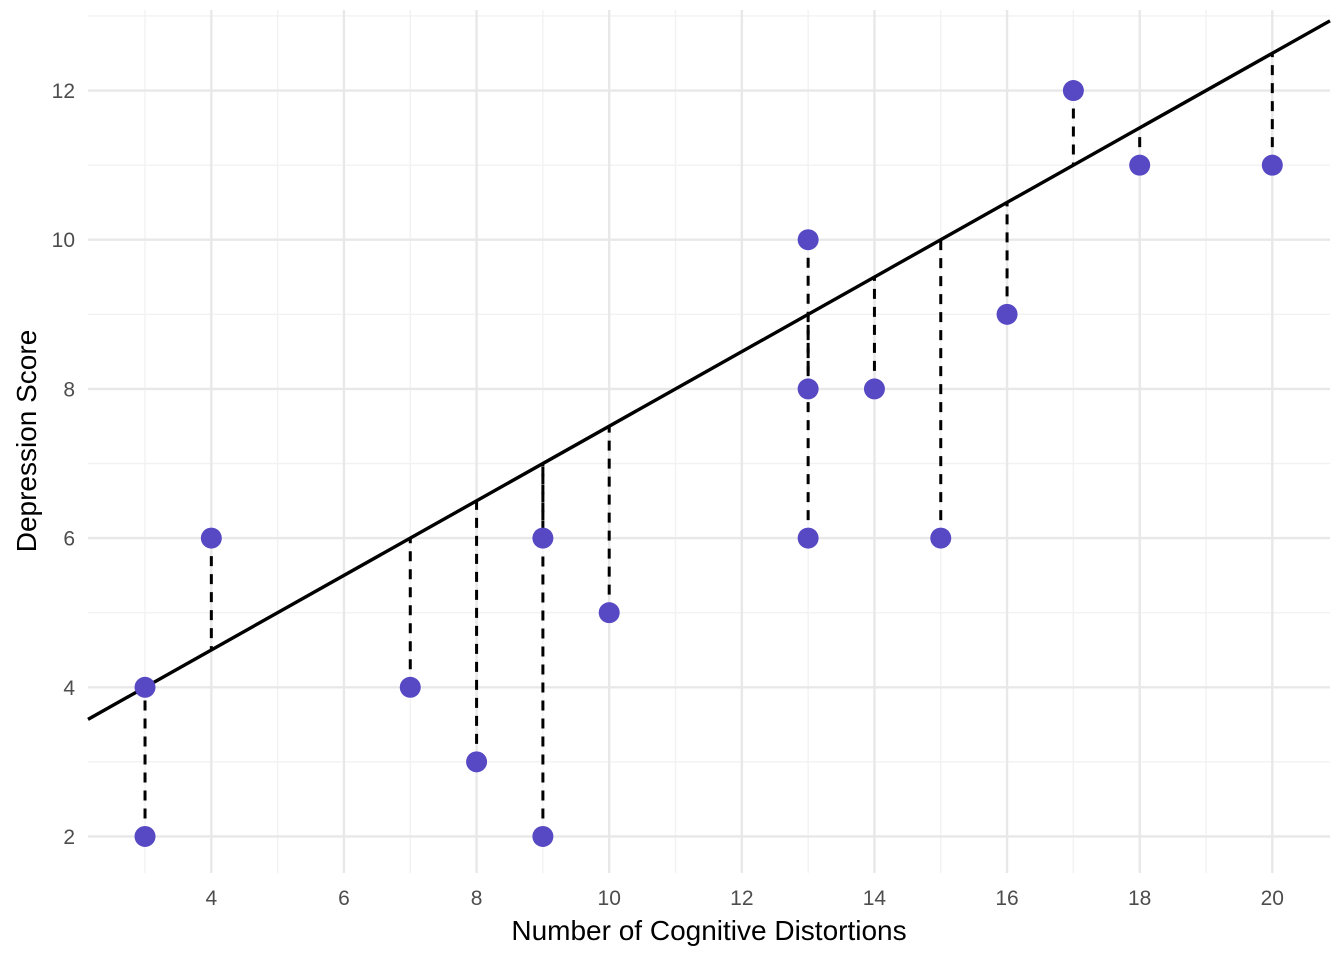 The image size is (1344, 960). Describe the element at coordinates (69, 389) in the screenshot. I see `y-tick-label: 8` at that location.